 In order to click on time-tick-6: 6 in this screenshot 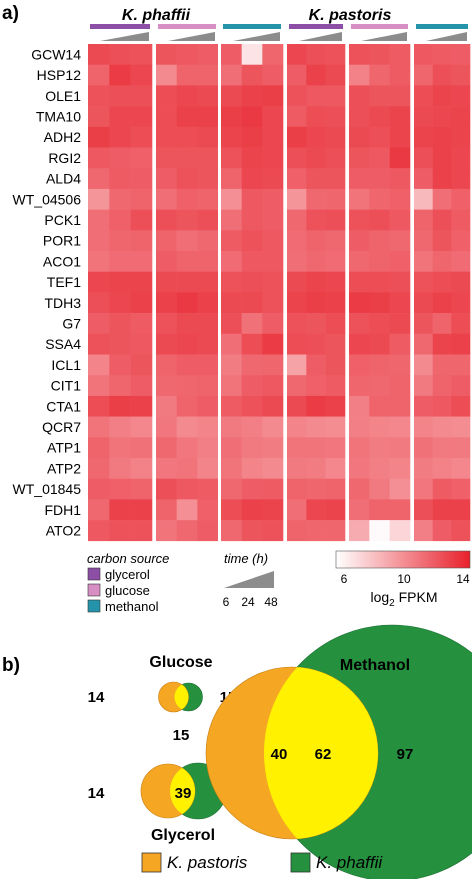, I will do `click(226, 602)`.